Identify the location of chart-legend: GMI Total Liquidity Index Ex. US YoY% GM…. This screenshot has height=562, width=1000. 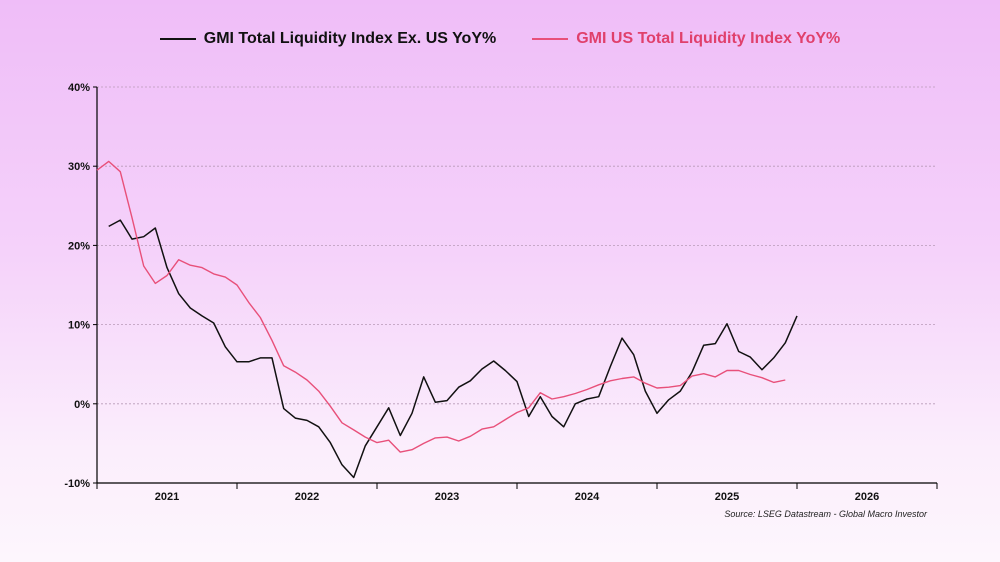
(500, 39).